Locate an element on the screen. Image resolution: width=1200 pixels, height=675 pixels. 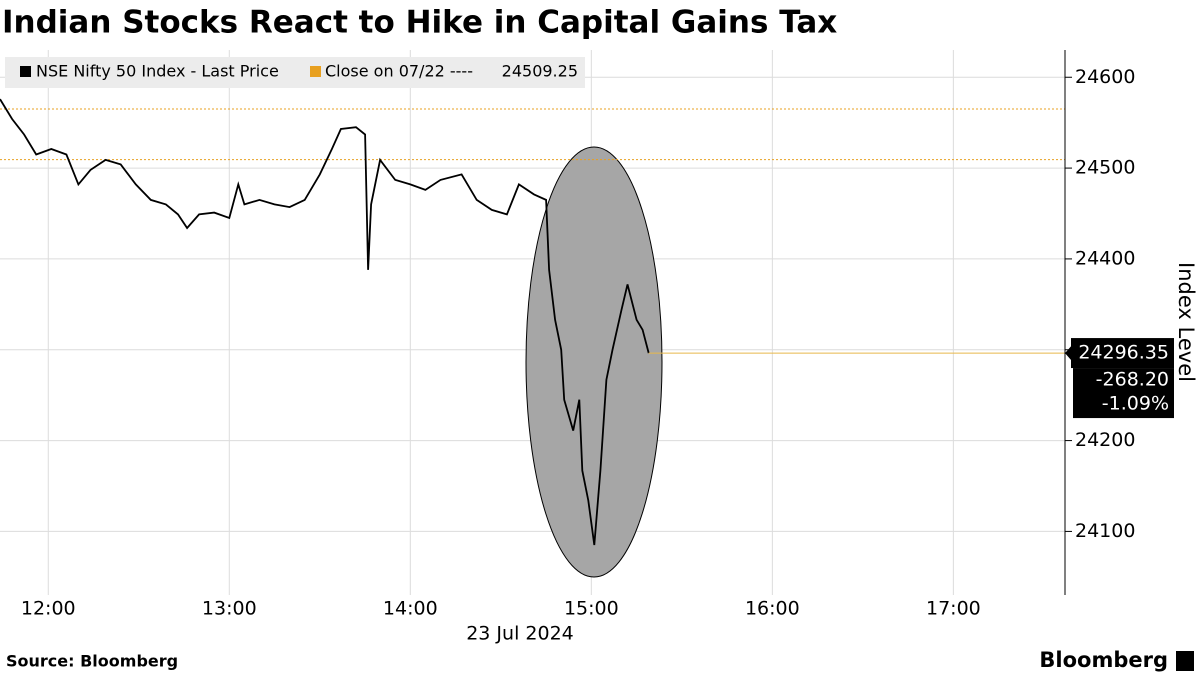
last-price-pointer is located at coordinates (1068, 353).